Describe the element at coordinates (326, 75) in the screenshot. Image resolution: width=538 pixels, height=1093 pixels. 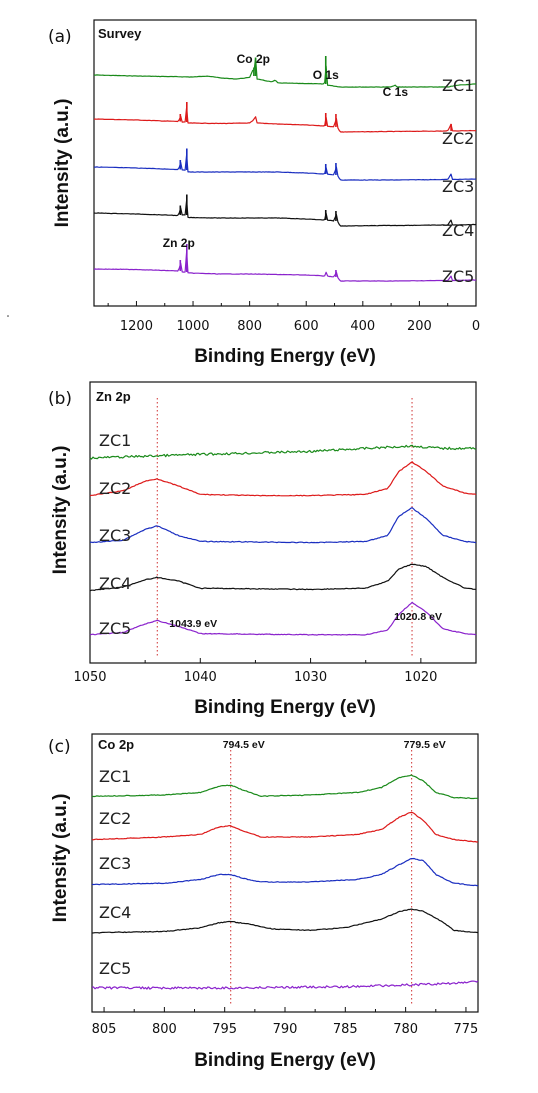
I see `annotation-a-1: O 1s` at that location.